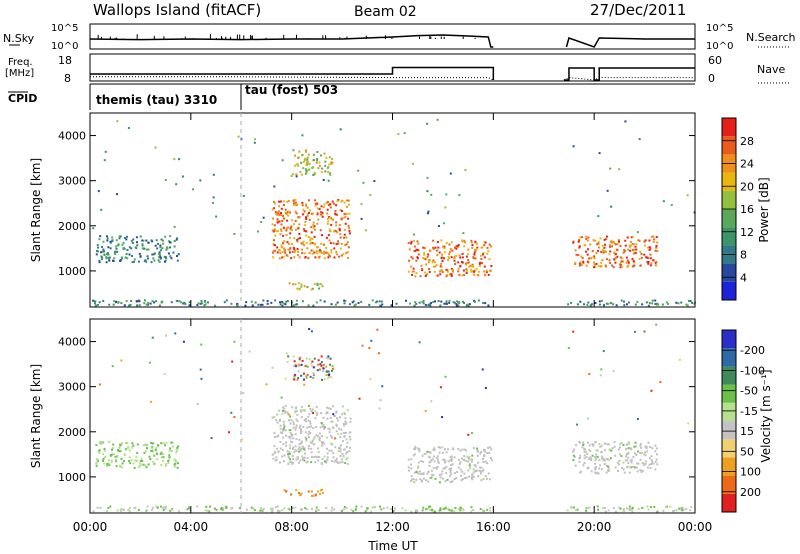  What do you see at coordinates (729, 484) in the screenshot?
I see `colorbar-swatch` at bounding box center [729, 484].